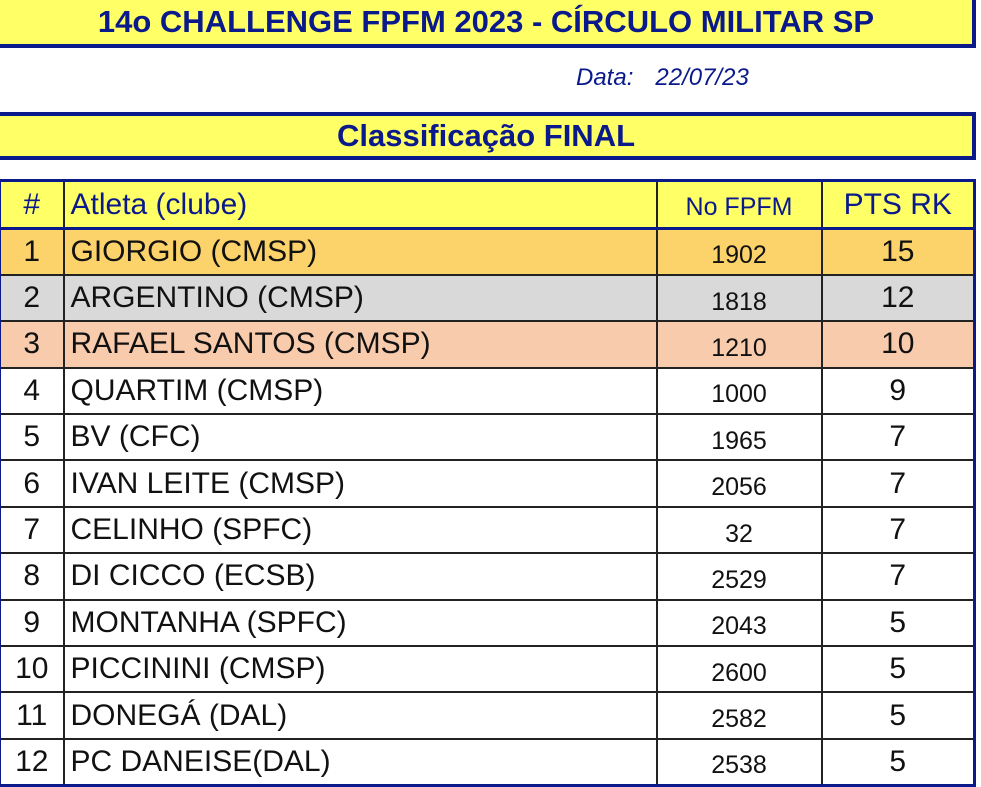 This screenshot has width=981, height=787. What do you see at coordinates (32, 762) in the screenshot?
I see `rank-cell: 12` at bounding box center [32, 762].